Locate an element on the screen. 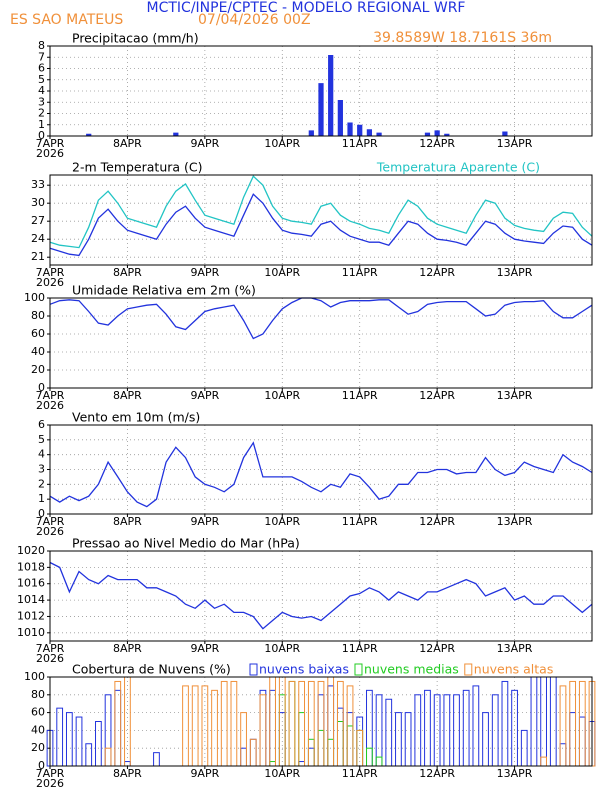 This screenshot has height=792, width=612. location: 39.8589W 18.7161S 36m is located at coordinates (462, 38).